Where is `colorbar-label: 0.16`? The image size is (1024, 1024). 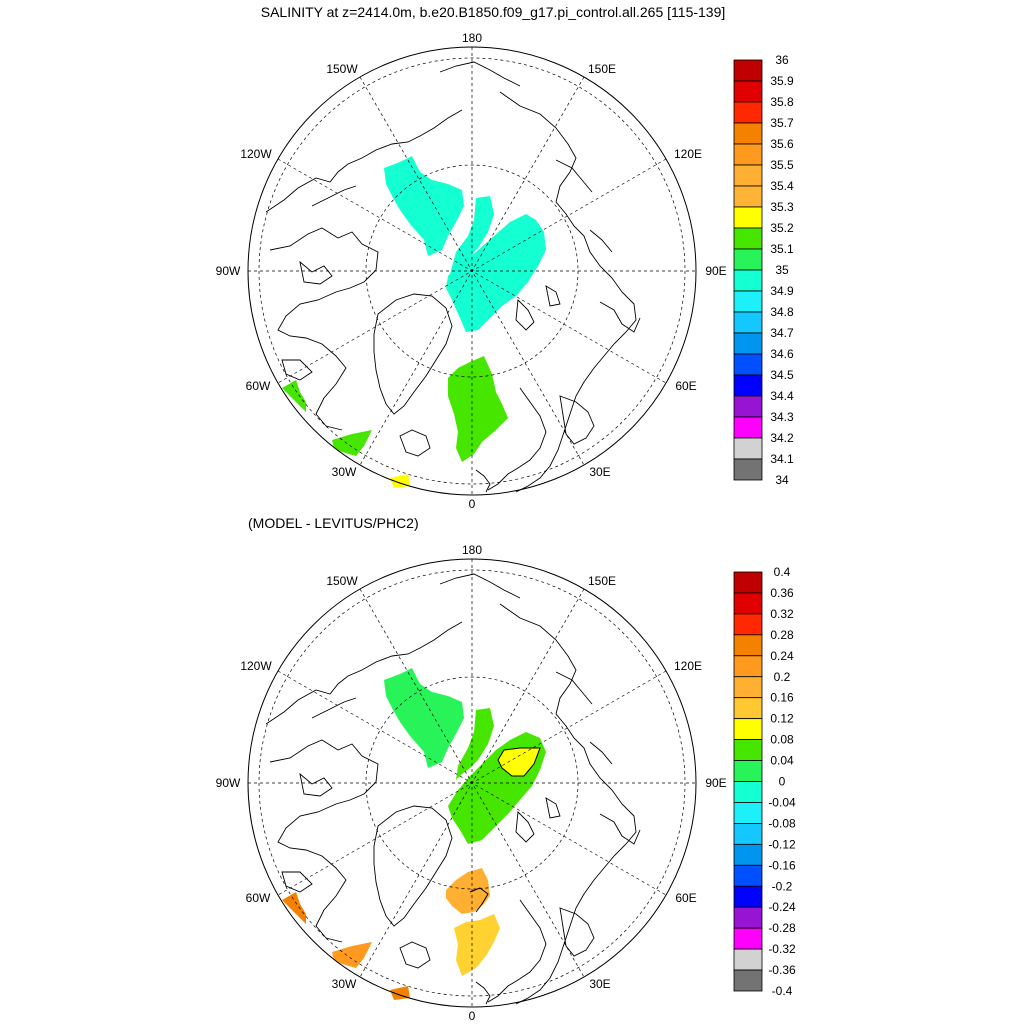 colorbar-label: 0.16 is located at coordinates (782, 698).